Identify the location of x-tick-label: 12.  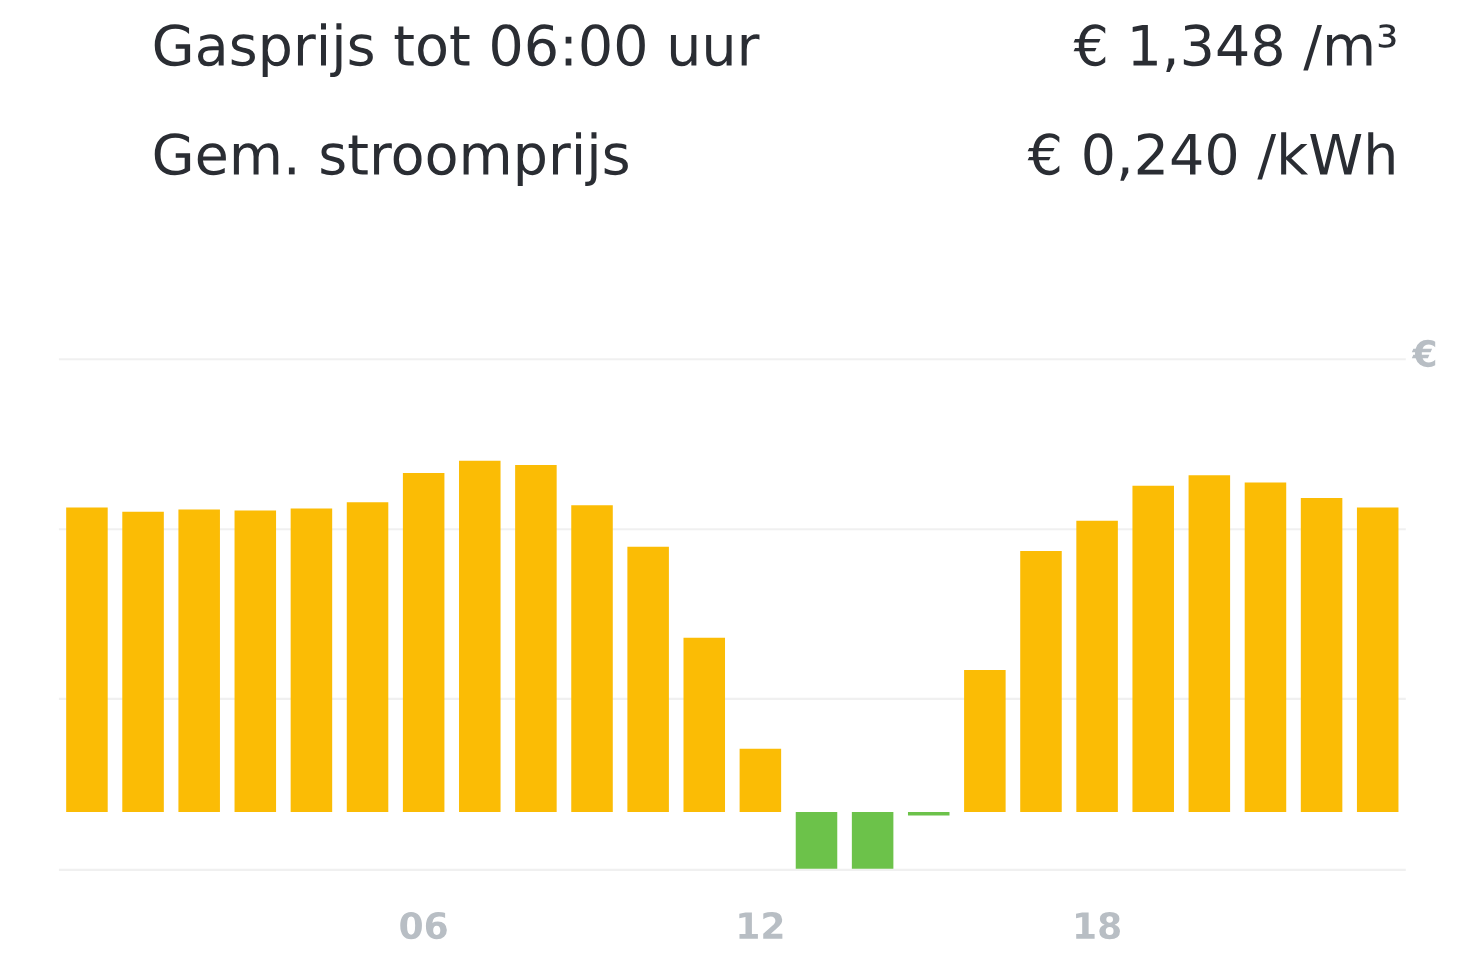
(761, 925).